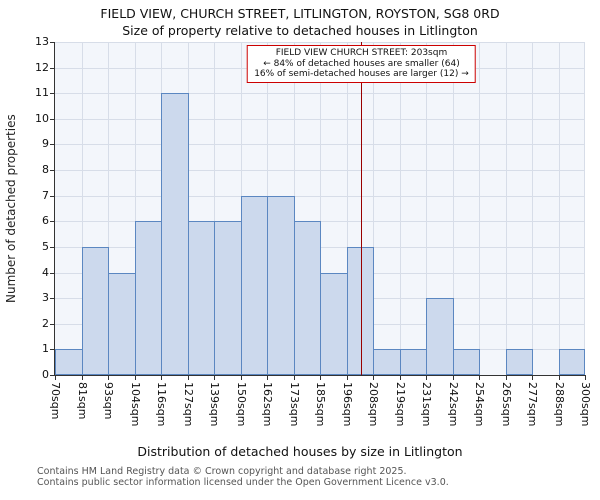  Describe the element at coordinates (241, 404) in the screenshot. I see `x-tick-label: 150sqm` at that location.